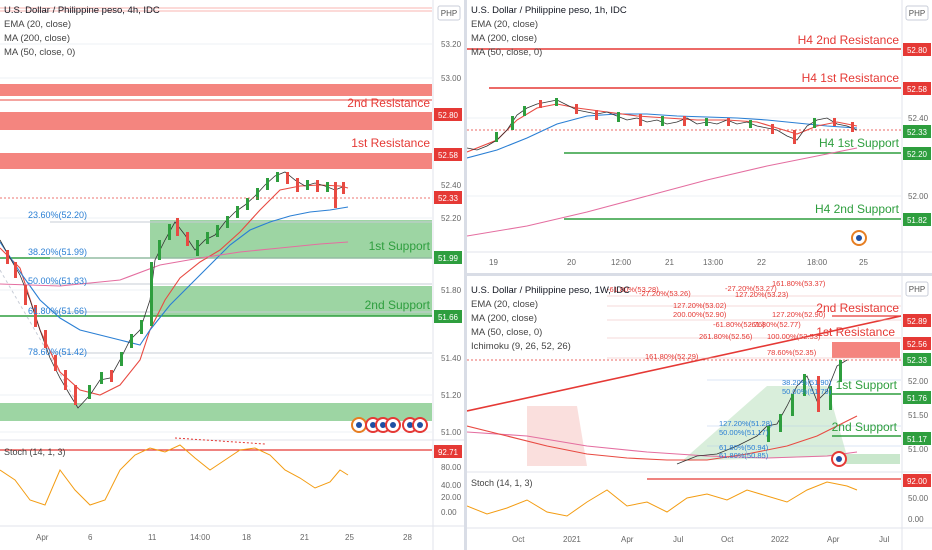 The width and height of the screenshot is (932, 550). What do you see at coordinates (700, 305) in the screenshot?
I see `chart-text: 127.20%(53.02)` at bounding box center [700, 305].